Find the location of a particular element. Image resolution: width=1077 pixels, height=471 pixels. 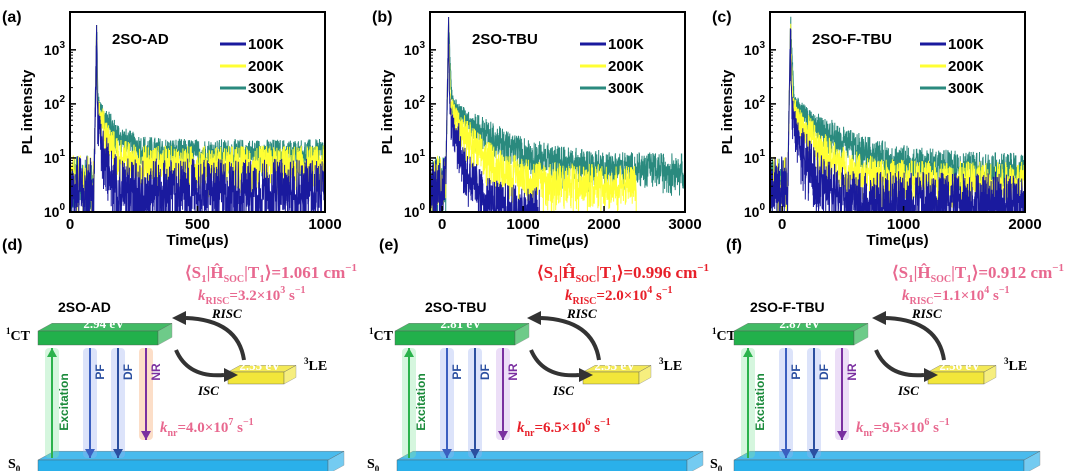

panel-label: (f) is located at coordinates (734, 245).